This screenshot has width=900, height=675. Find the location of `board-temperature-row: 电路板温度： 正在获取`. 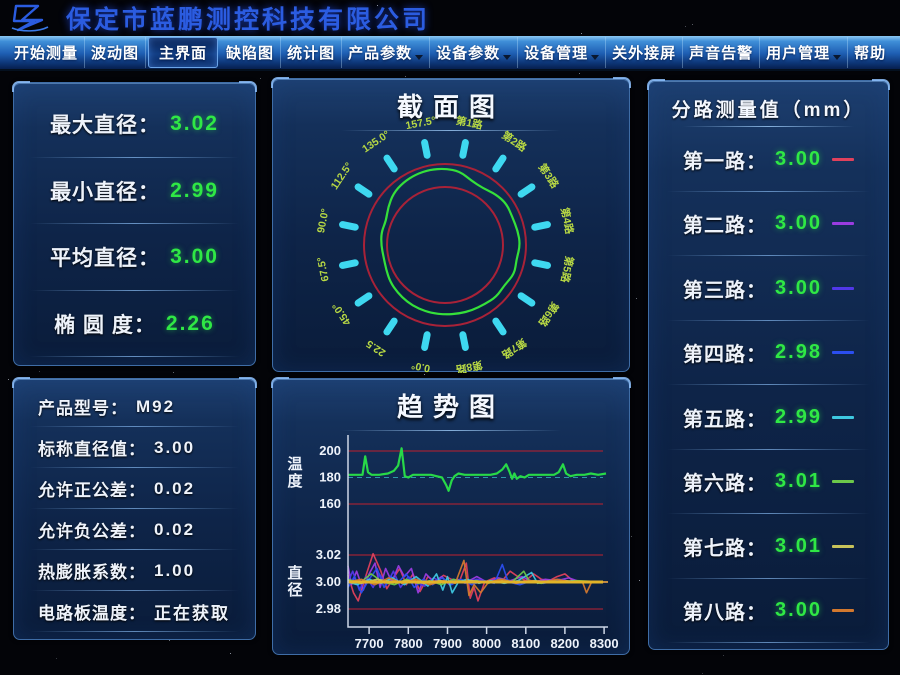

board-temperature-row: 电路板温度： 正在获取 is located at coordinates (134, 611).